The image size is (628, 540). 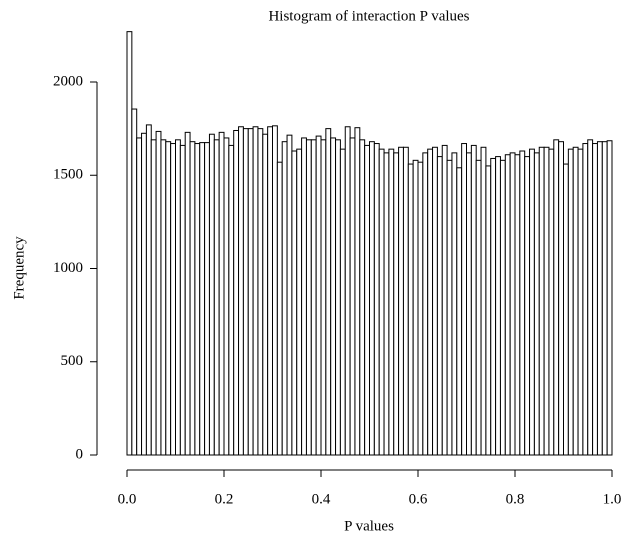 I want to click on y-tick-label: 500, so click(x=72, y=361).